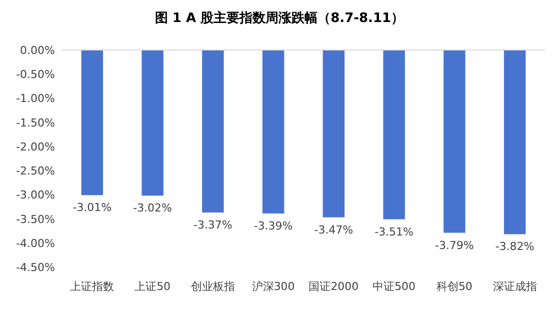 This screenshot has width=559, height=333. I want to click on x-tick-label: 创业板指, so click(212, 286).